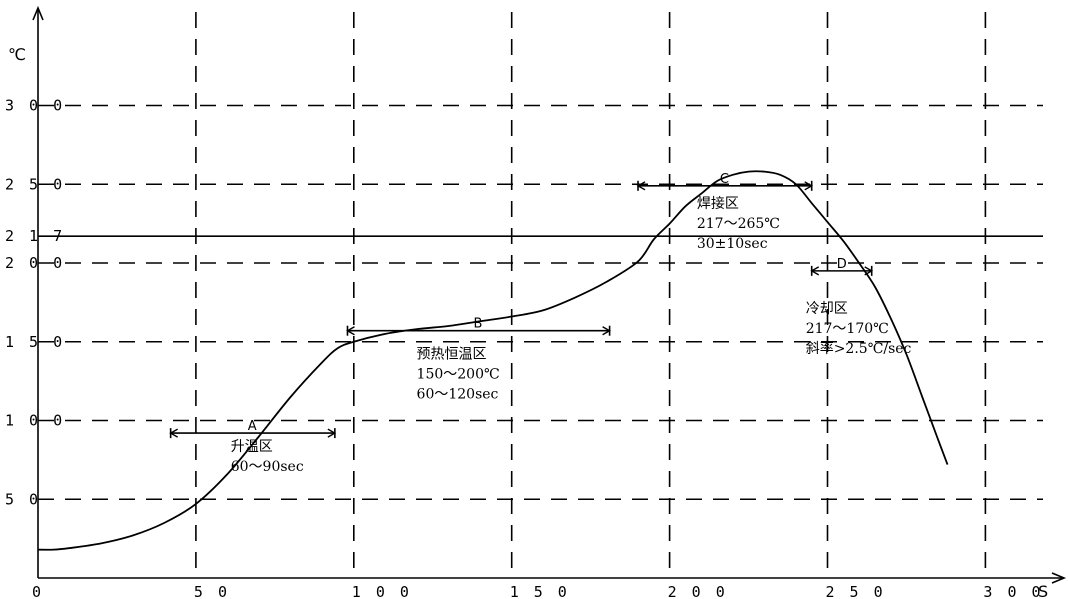  Describe the element at coordinates (38, 591) in the screenshot. I see `x-tick-label: 0` at that location.